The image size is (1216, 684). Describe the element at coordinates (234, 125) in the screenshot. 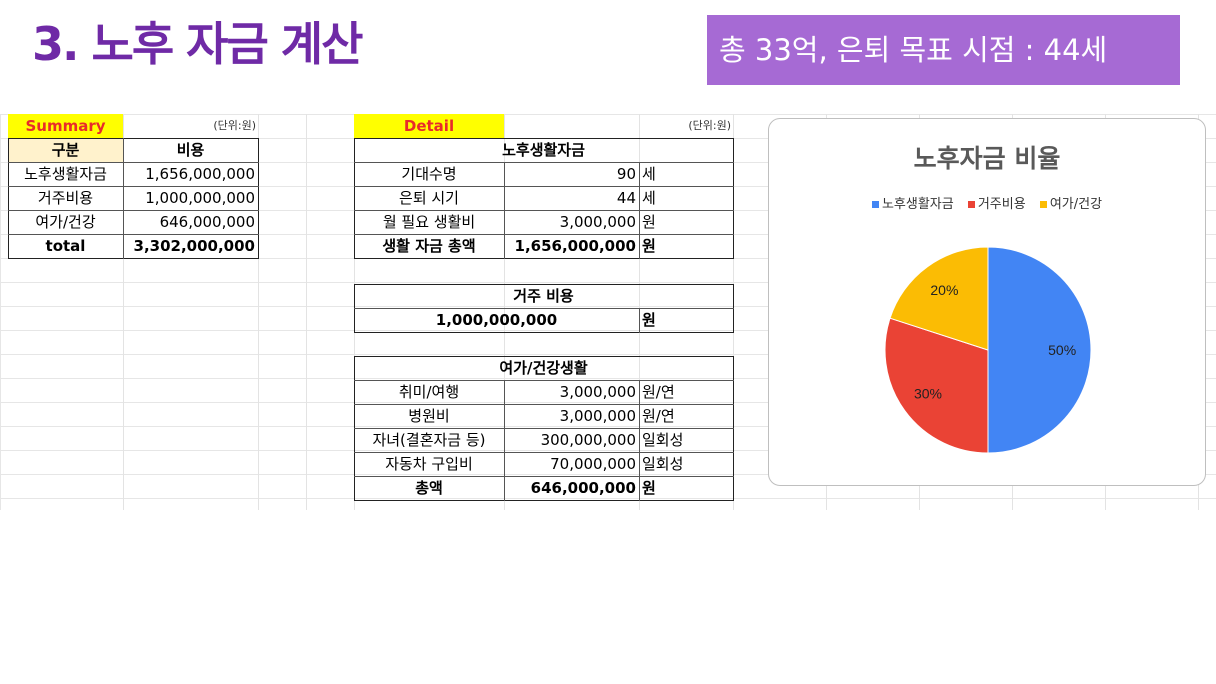

I see `summary-unit-note: (단위:원)` at that location.